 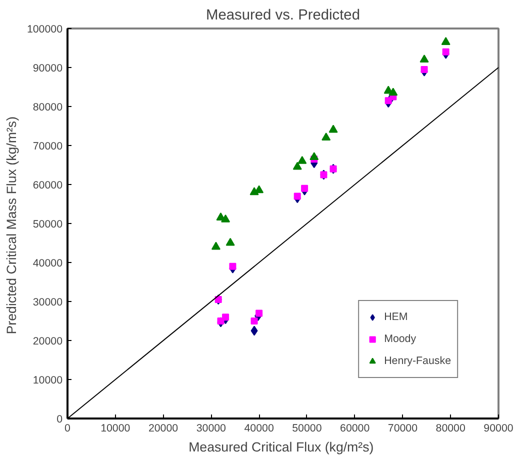 I want to click on legend-label: Moody, so click(x=400, y=339).